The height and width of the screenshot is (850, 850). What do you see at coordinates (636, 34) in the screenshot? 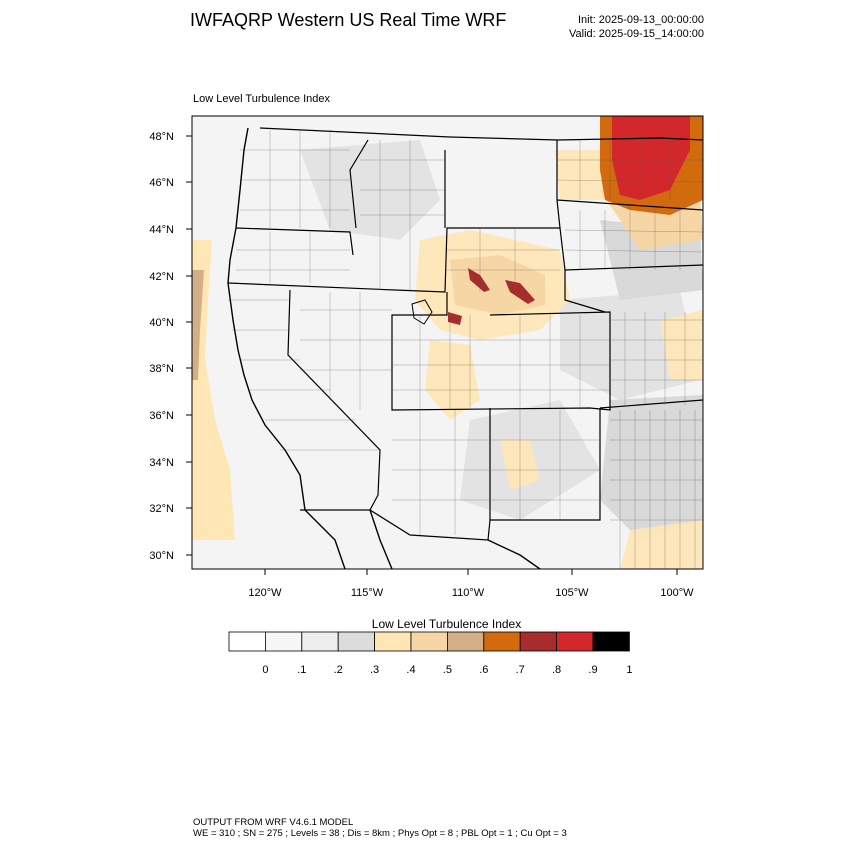
I see `valid-time: Valid: 2025-09-15_14:00:00` at bounding box center [636, 34].